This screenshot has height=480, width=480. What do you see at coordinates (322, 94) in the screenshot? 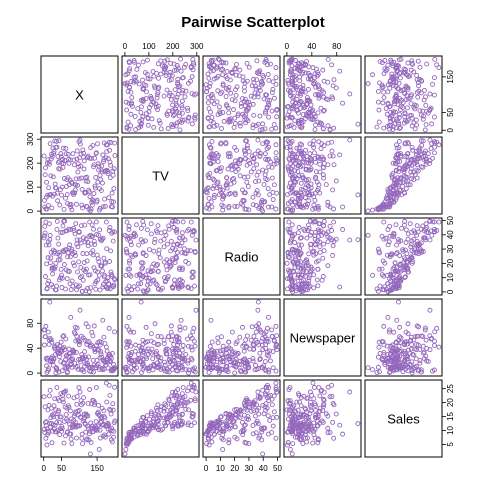
I see `panel-x-vs-newspaper` at bounding box center [322, 94].